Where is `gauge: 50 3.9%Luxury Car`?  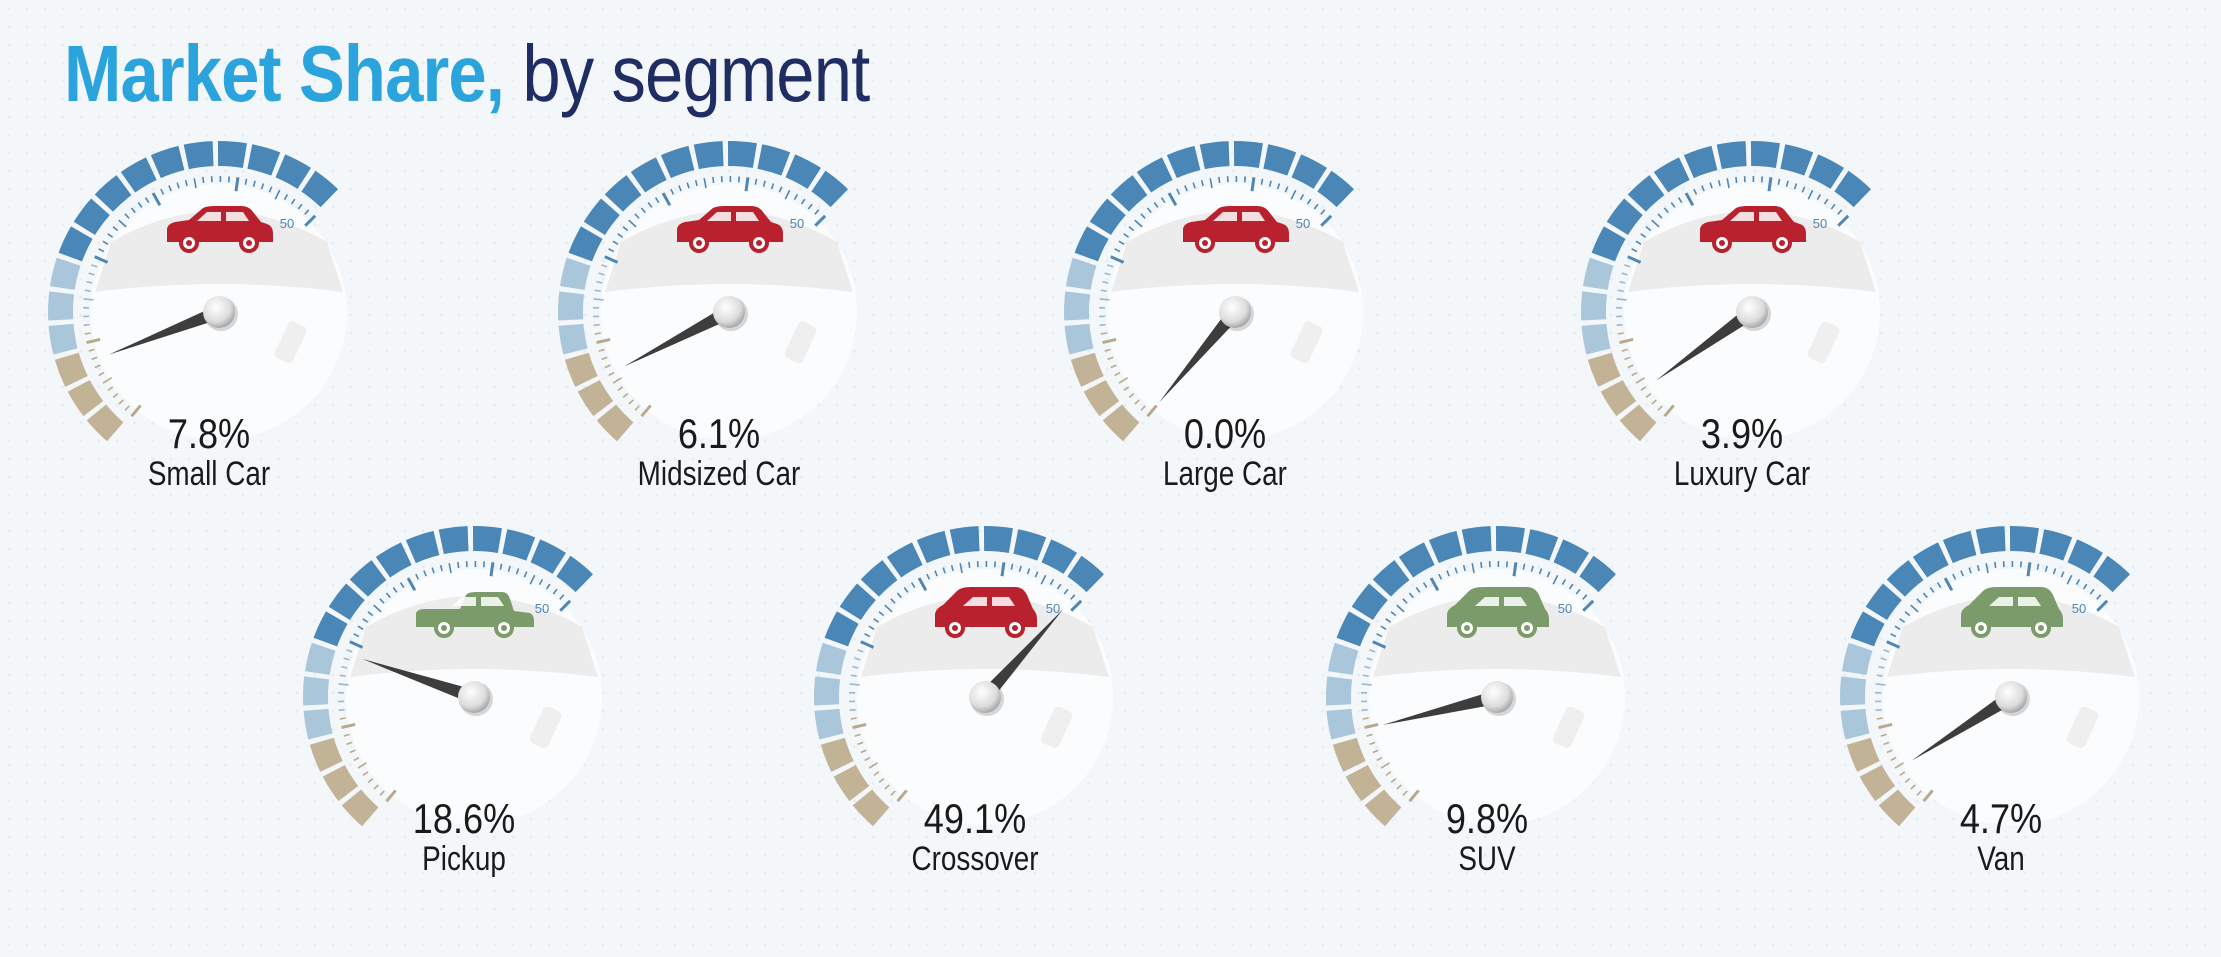
gauge: 50 3.9%Luxury Car is located at coordinates (1730, 316).